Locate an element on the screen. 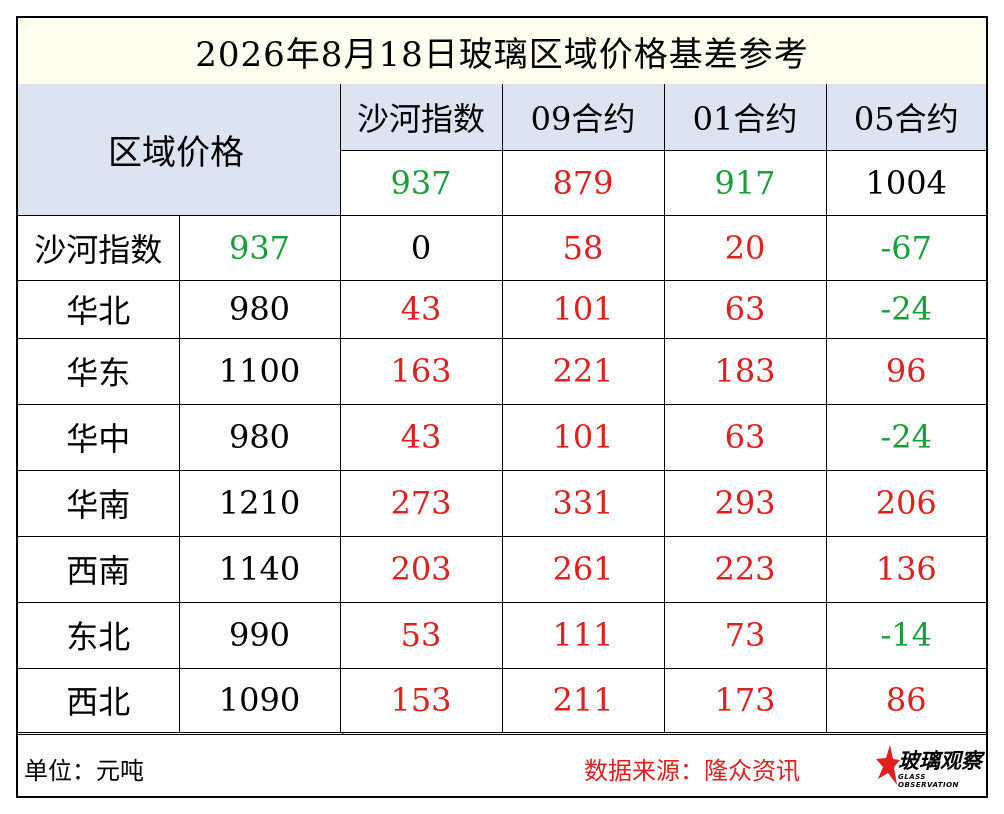 The width and height of the screenshot is (1004, 814). basis-value: 203 is located at coordinates (421, 569).